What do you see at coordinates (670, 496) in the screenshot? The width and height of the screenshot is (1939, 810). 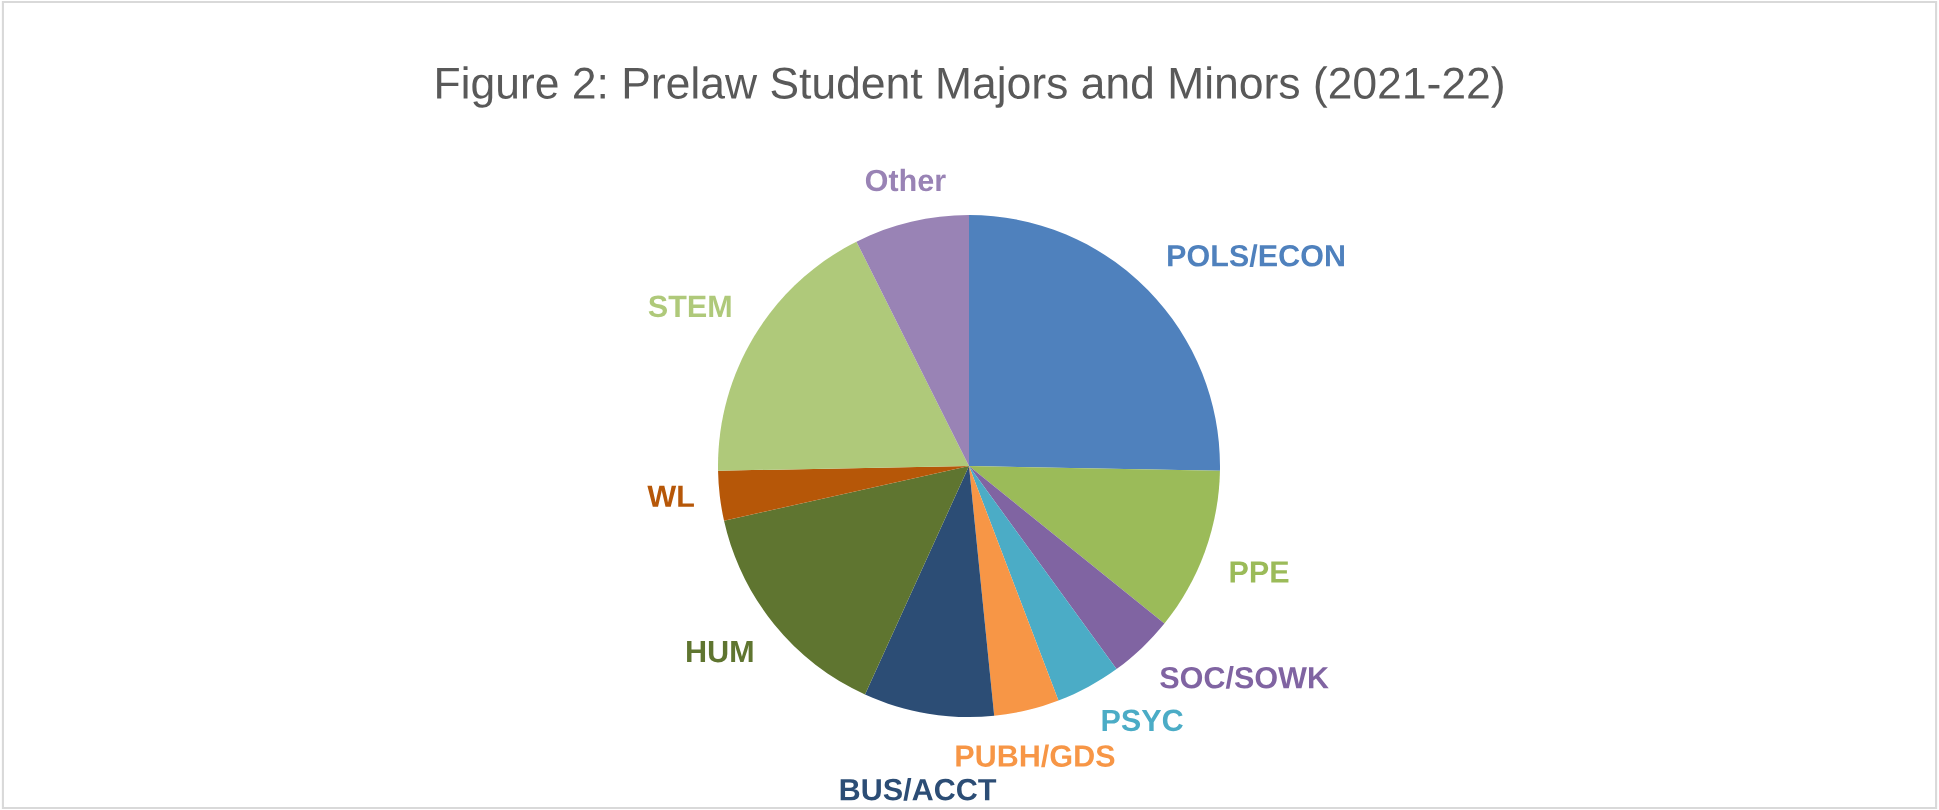 I see `slice-label: WL` at bounding box center [670, 496].